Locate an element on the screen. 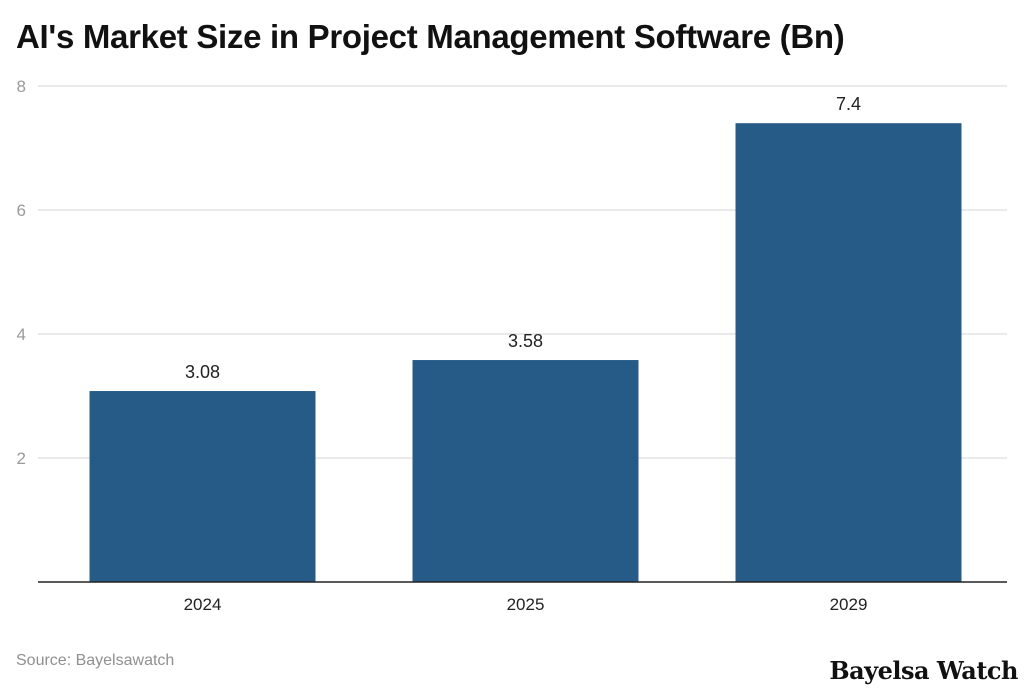 Image resolution: width=1024 pixels, height=689 pixels. source-note: Source: Bayelsawatch is located at coordinates (95, 660).